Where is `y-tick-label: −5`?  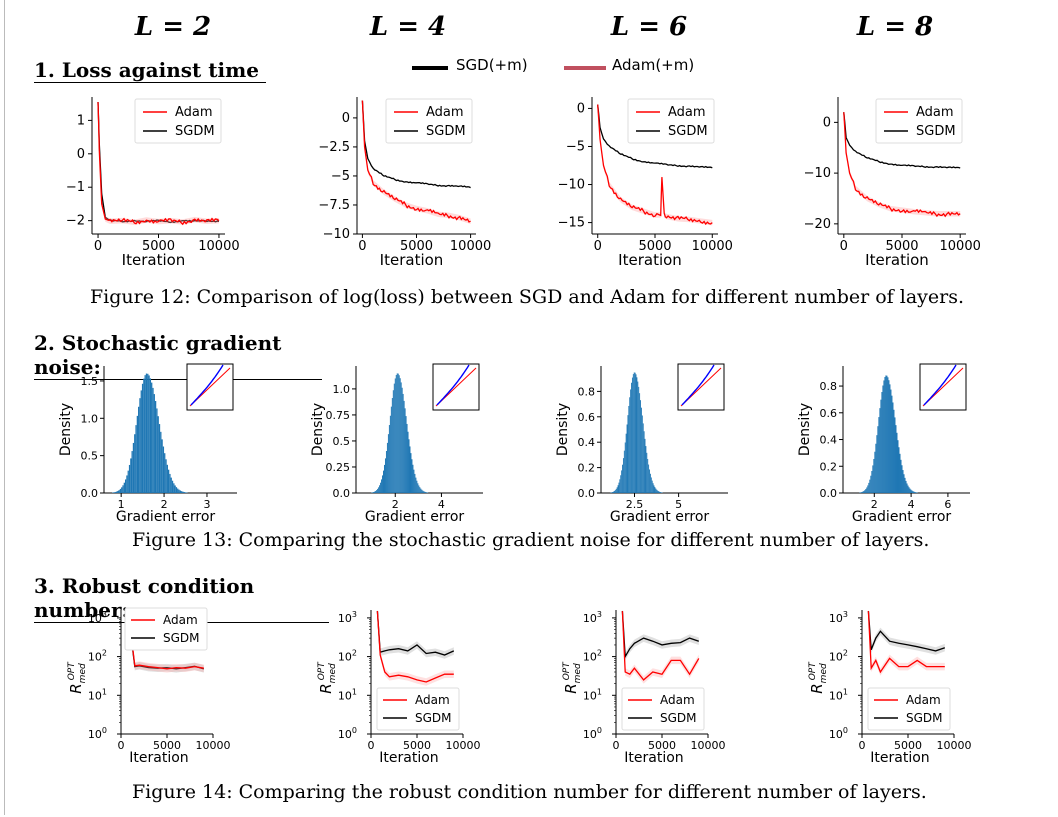 y-tick-label: −5 is located at coordinates (575, 146).